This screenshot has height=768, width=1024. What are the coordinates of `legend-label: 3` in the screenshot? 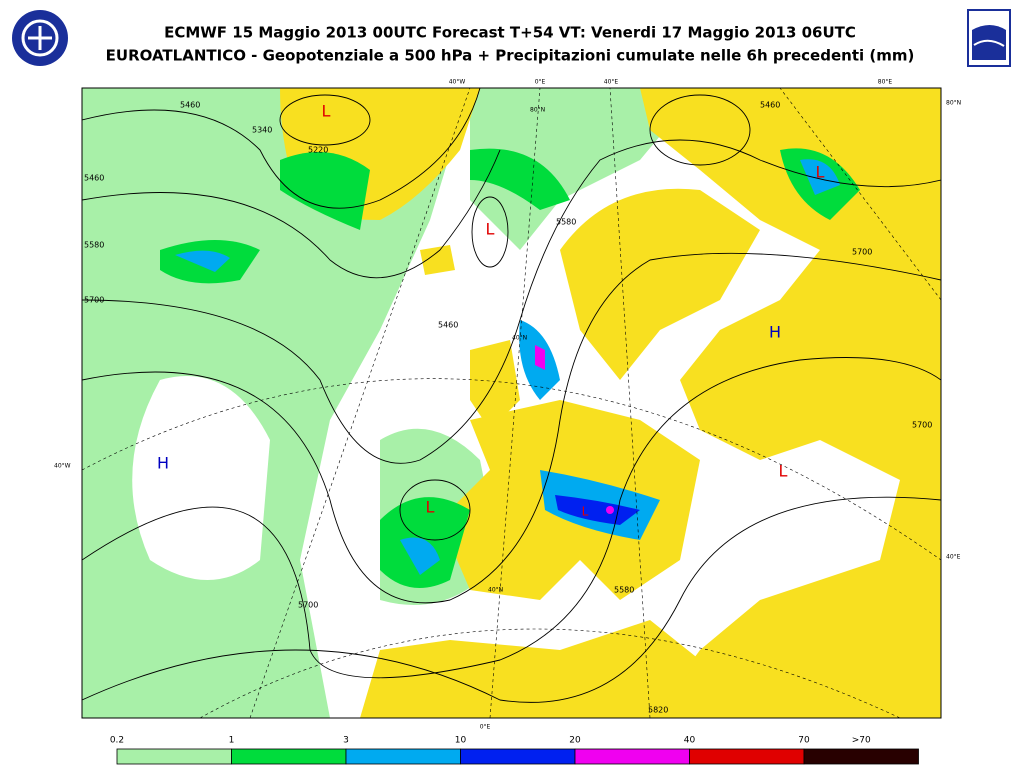 It's located at (346, 741).